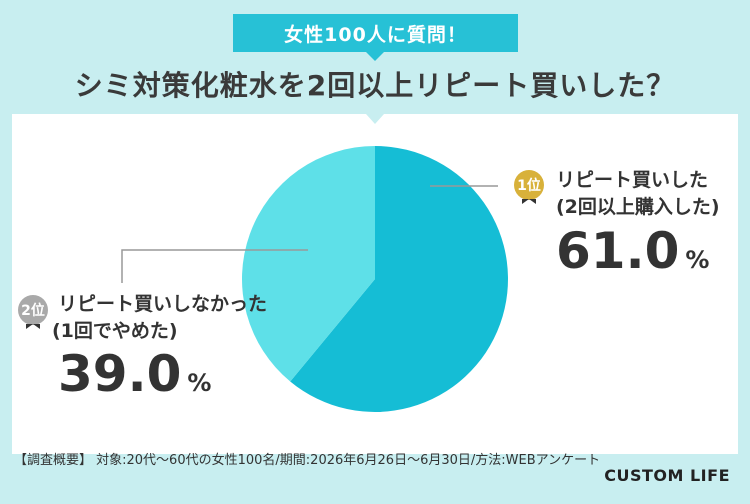 The height and width of the screenshot is (504, 750). I want to click on first-unit: %, so click(697, 260).